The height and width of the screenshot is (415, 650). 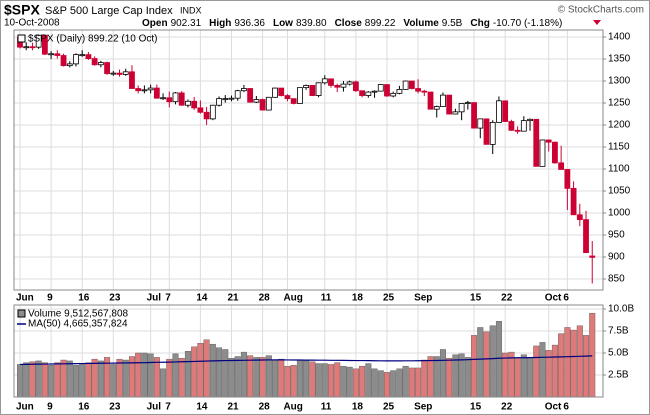 What do you see at coordinates (619, 213) in the screenshot?
I see `y-tick-label: 1000` at bounding box center [619, 213].